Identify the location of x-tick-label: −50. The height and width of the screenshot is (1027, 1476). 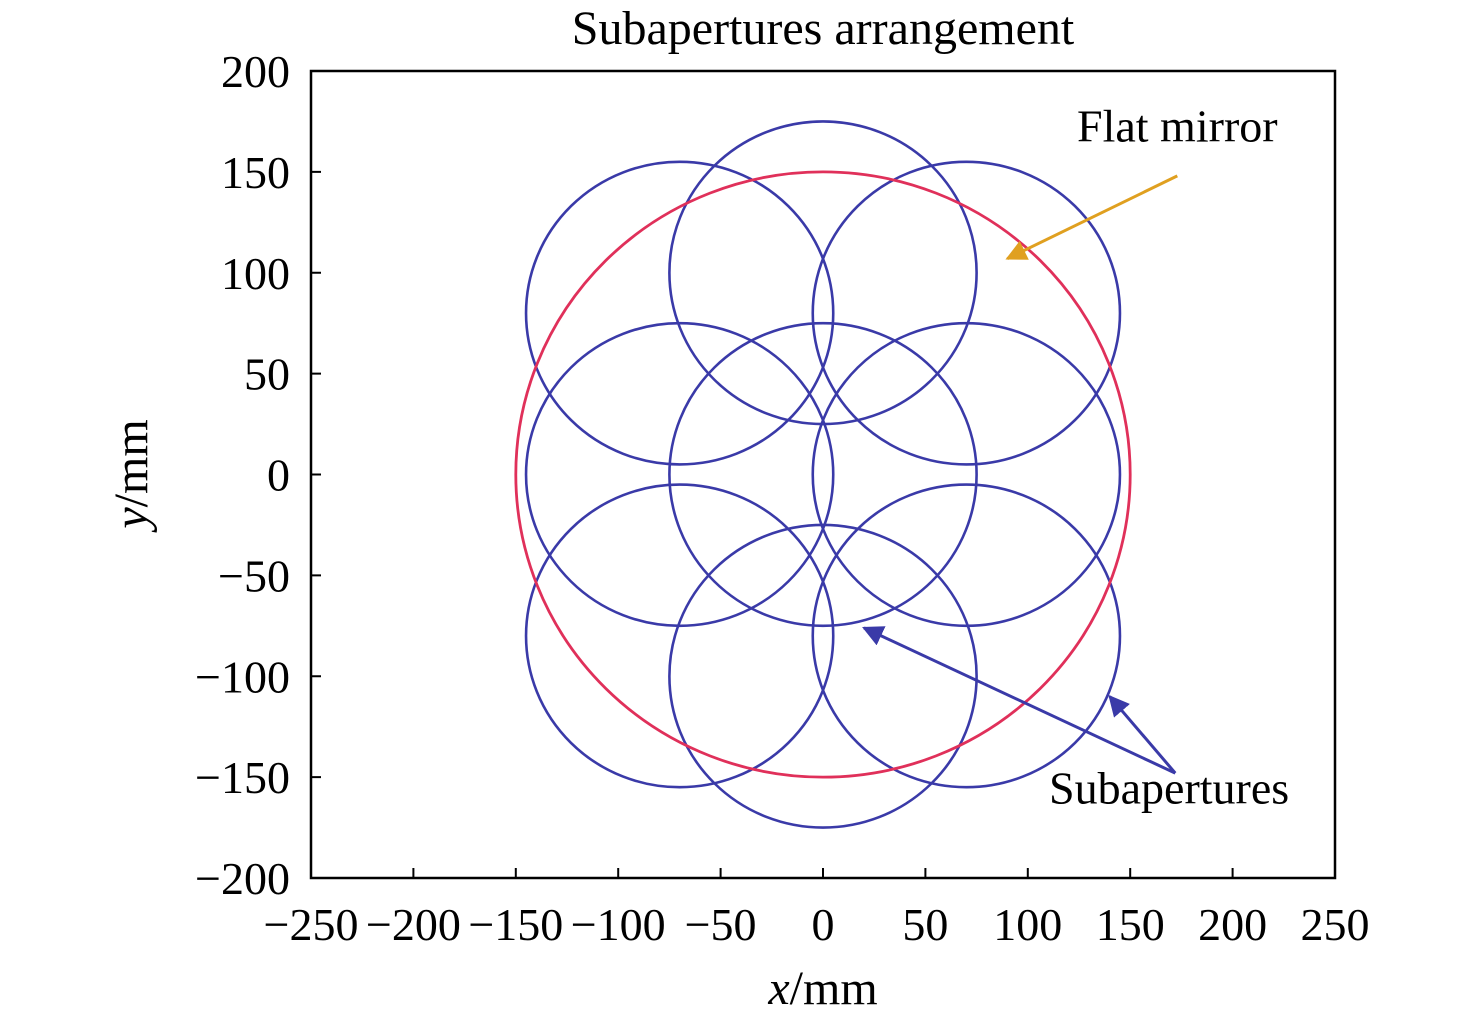
(721, 924).